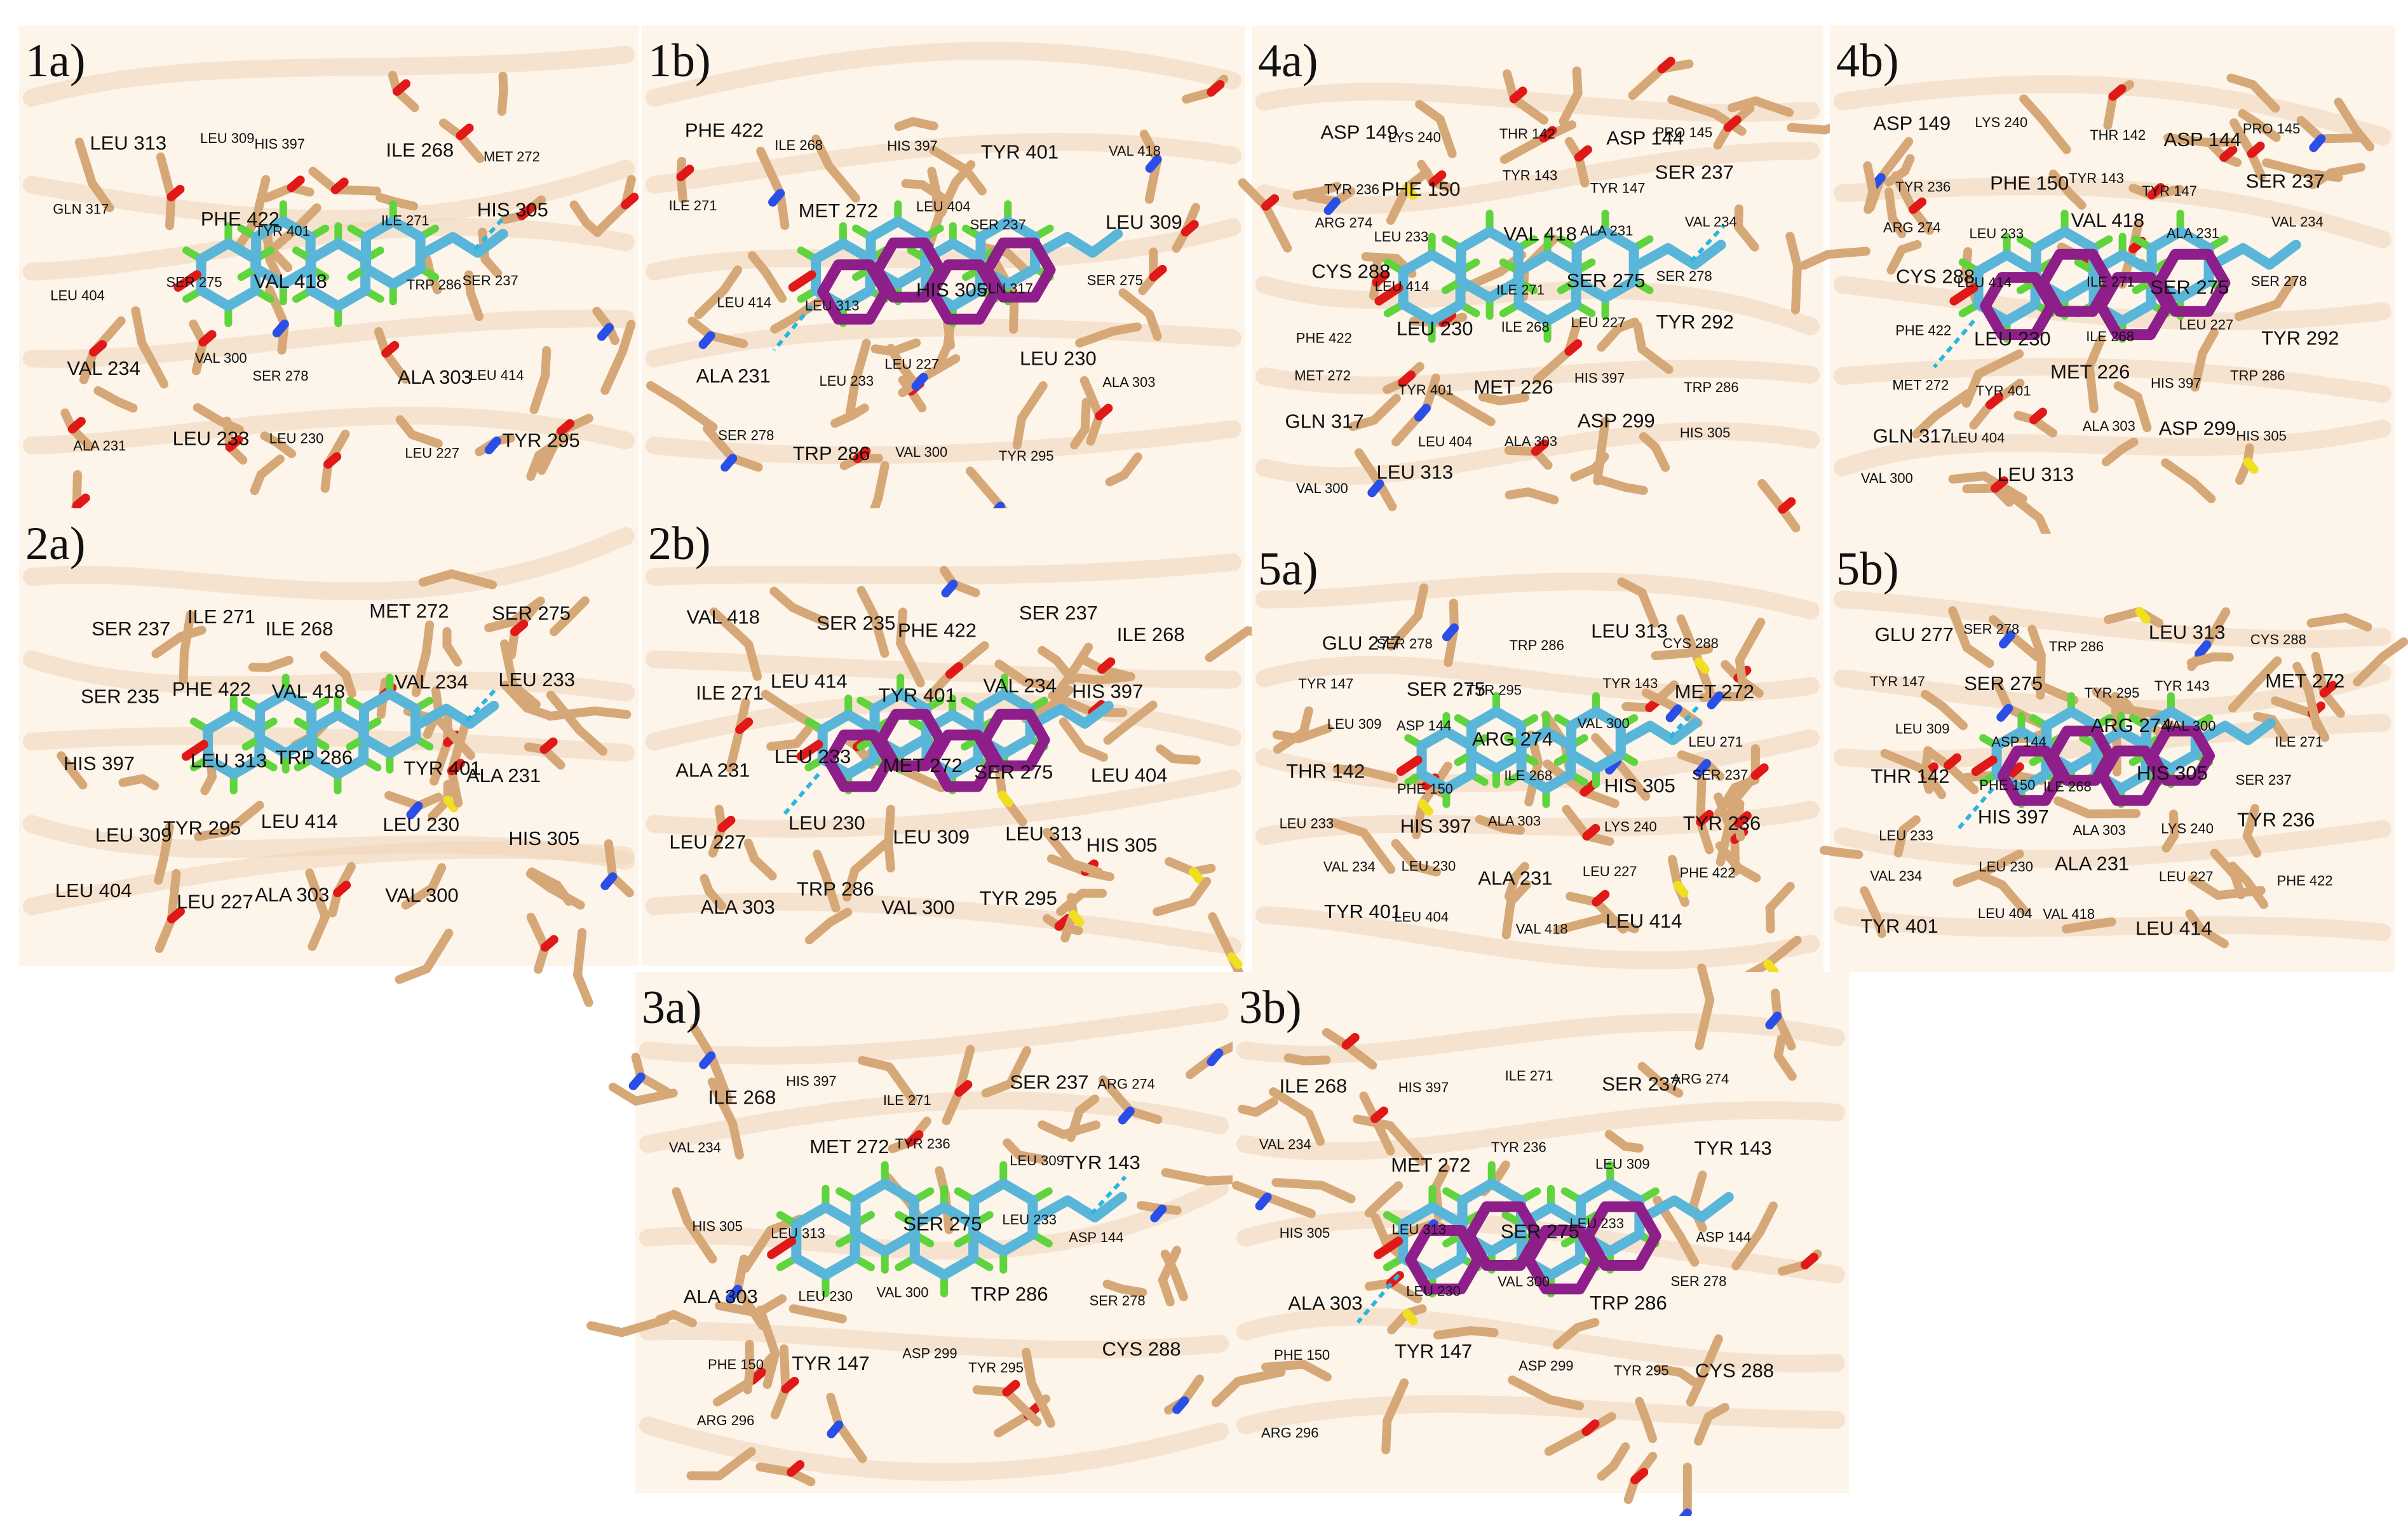 This screenshot has height=1516, width=2408. What do you see at coordinates (730, 693) in the screenshot?
I see `residue-label: ILE 271` at bounding box center [730, 693].